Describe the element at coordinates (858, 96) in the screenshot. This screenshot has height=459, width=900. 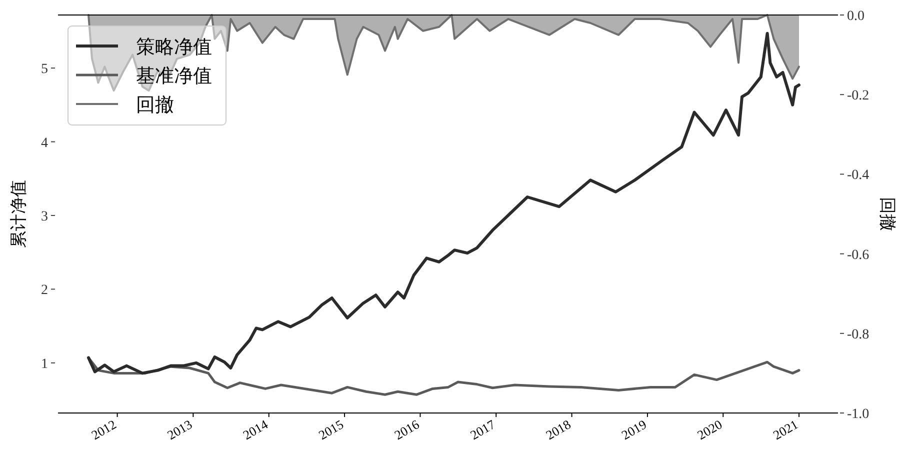
I see `y2-tick-label: -0.2` at that location.